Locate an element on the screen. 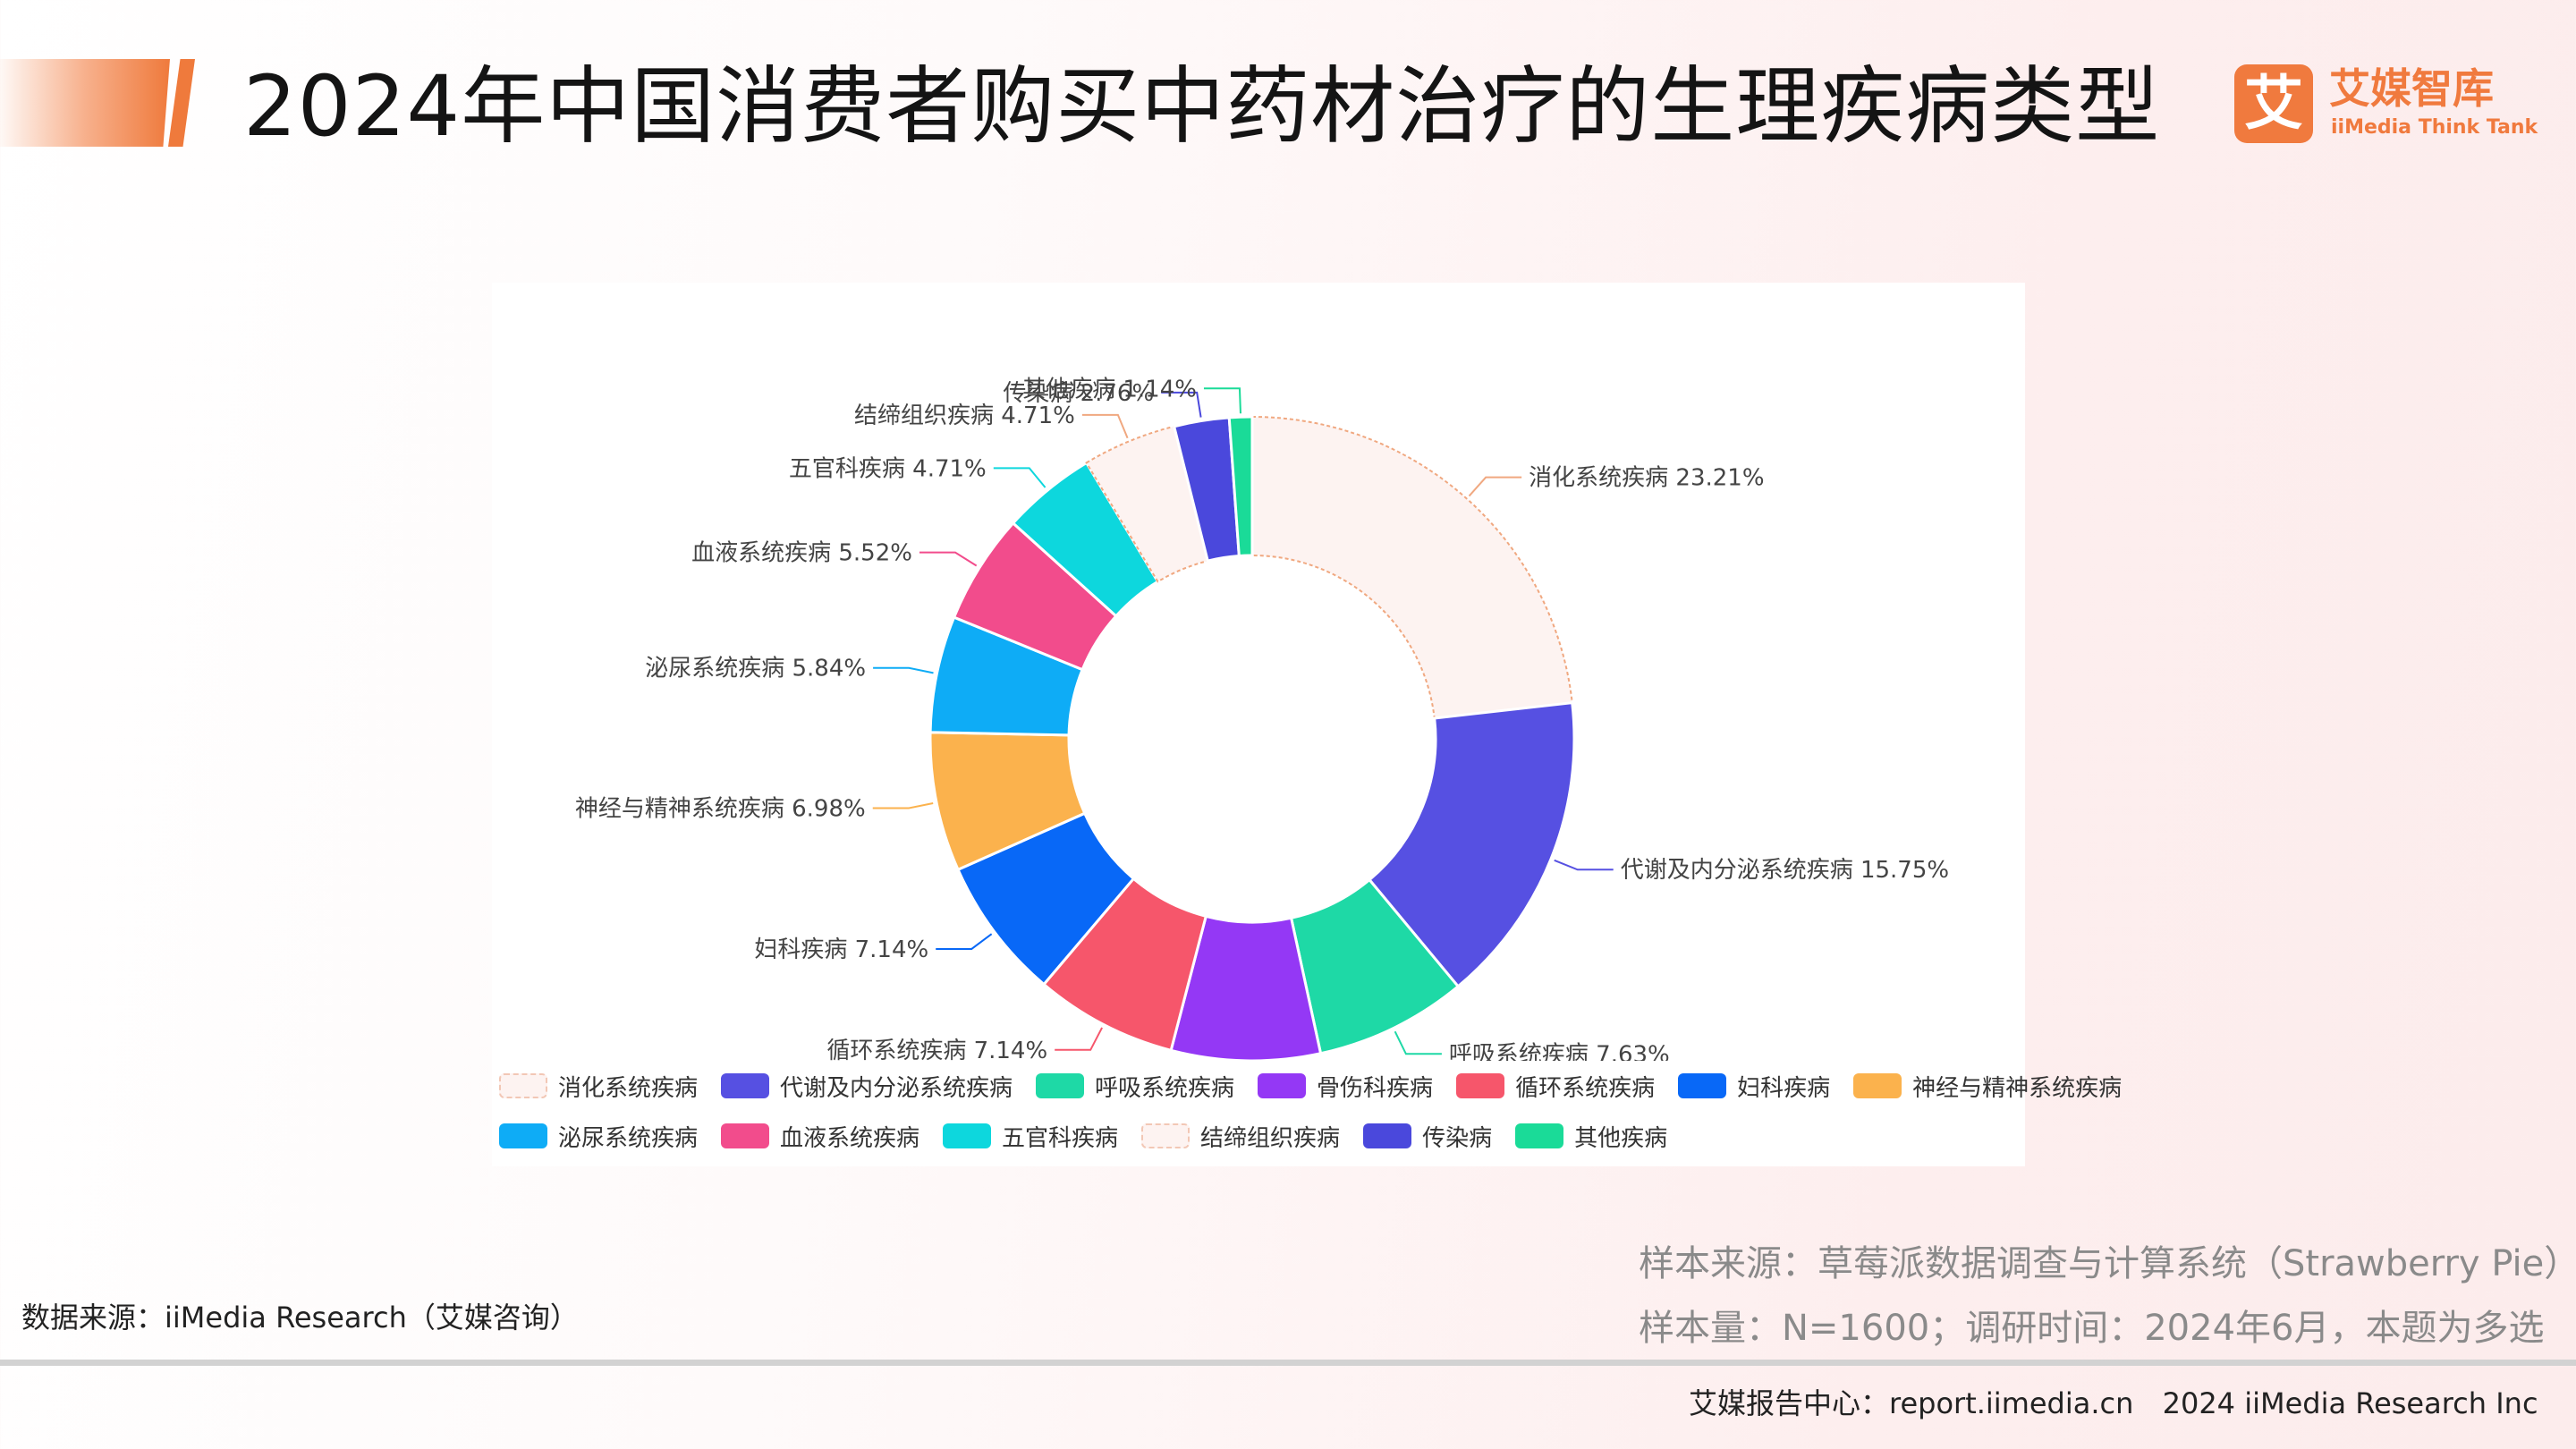 Image resolution: width=2576 pixels, height=1449 pixels. legend-item: 结缔组织疾病 is located at coordinates (1240, 1136).